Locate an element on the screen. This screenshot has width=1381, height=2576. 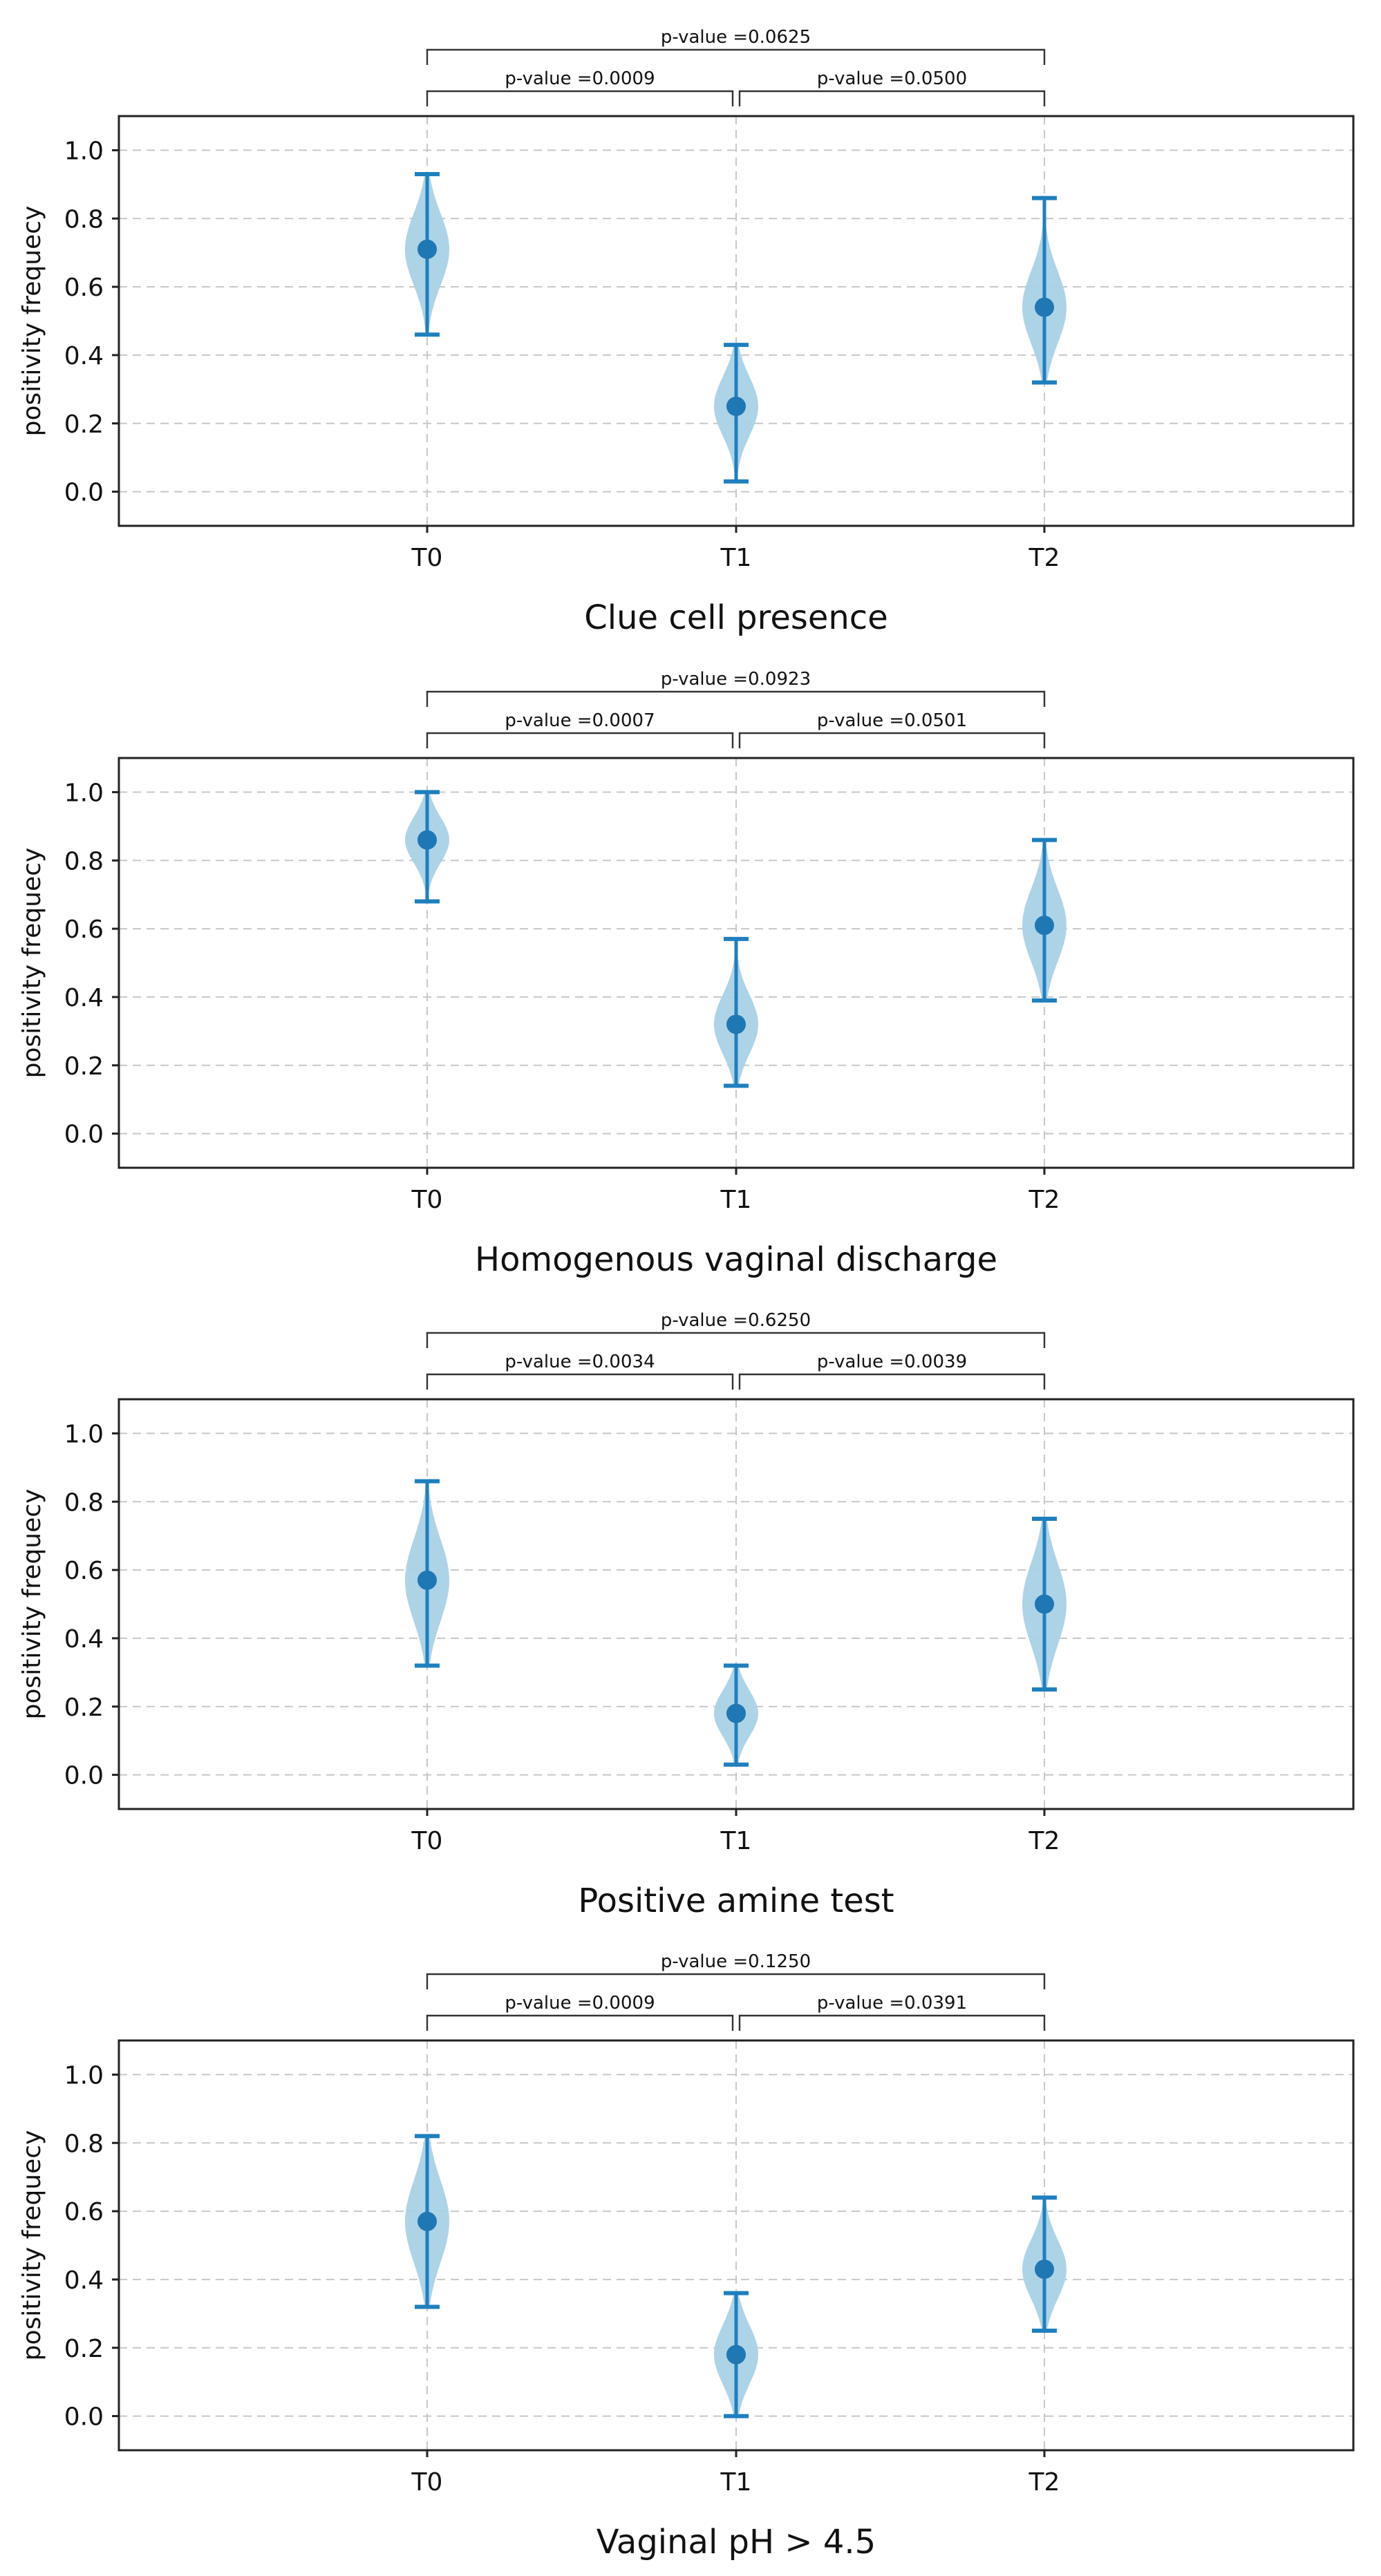
panel-caption: Positive amine test is located at coordinates (736, 1901).